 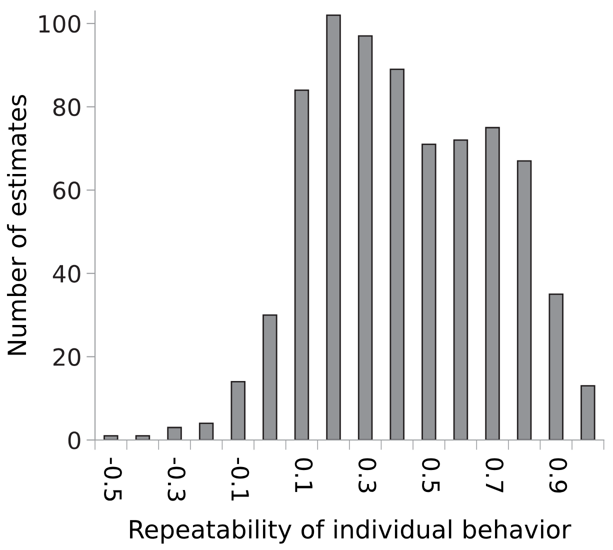 What do you see at coordinates (59, 23) in the screenshot?
I see `y-tick-label: 100` at bounding box center [59, 23].